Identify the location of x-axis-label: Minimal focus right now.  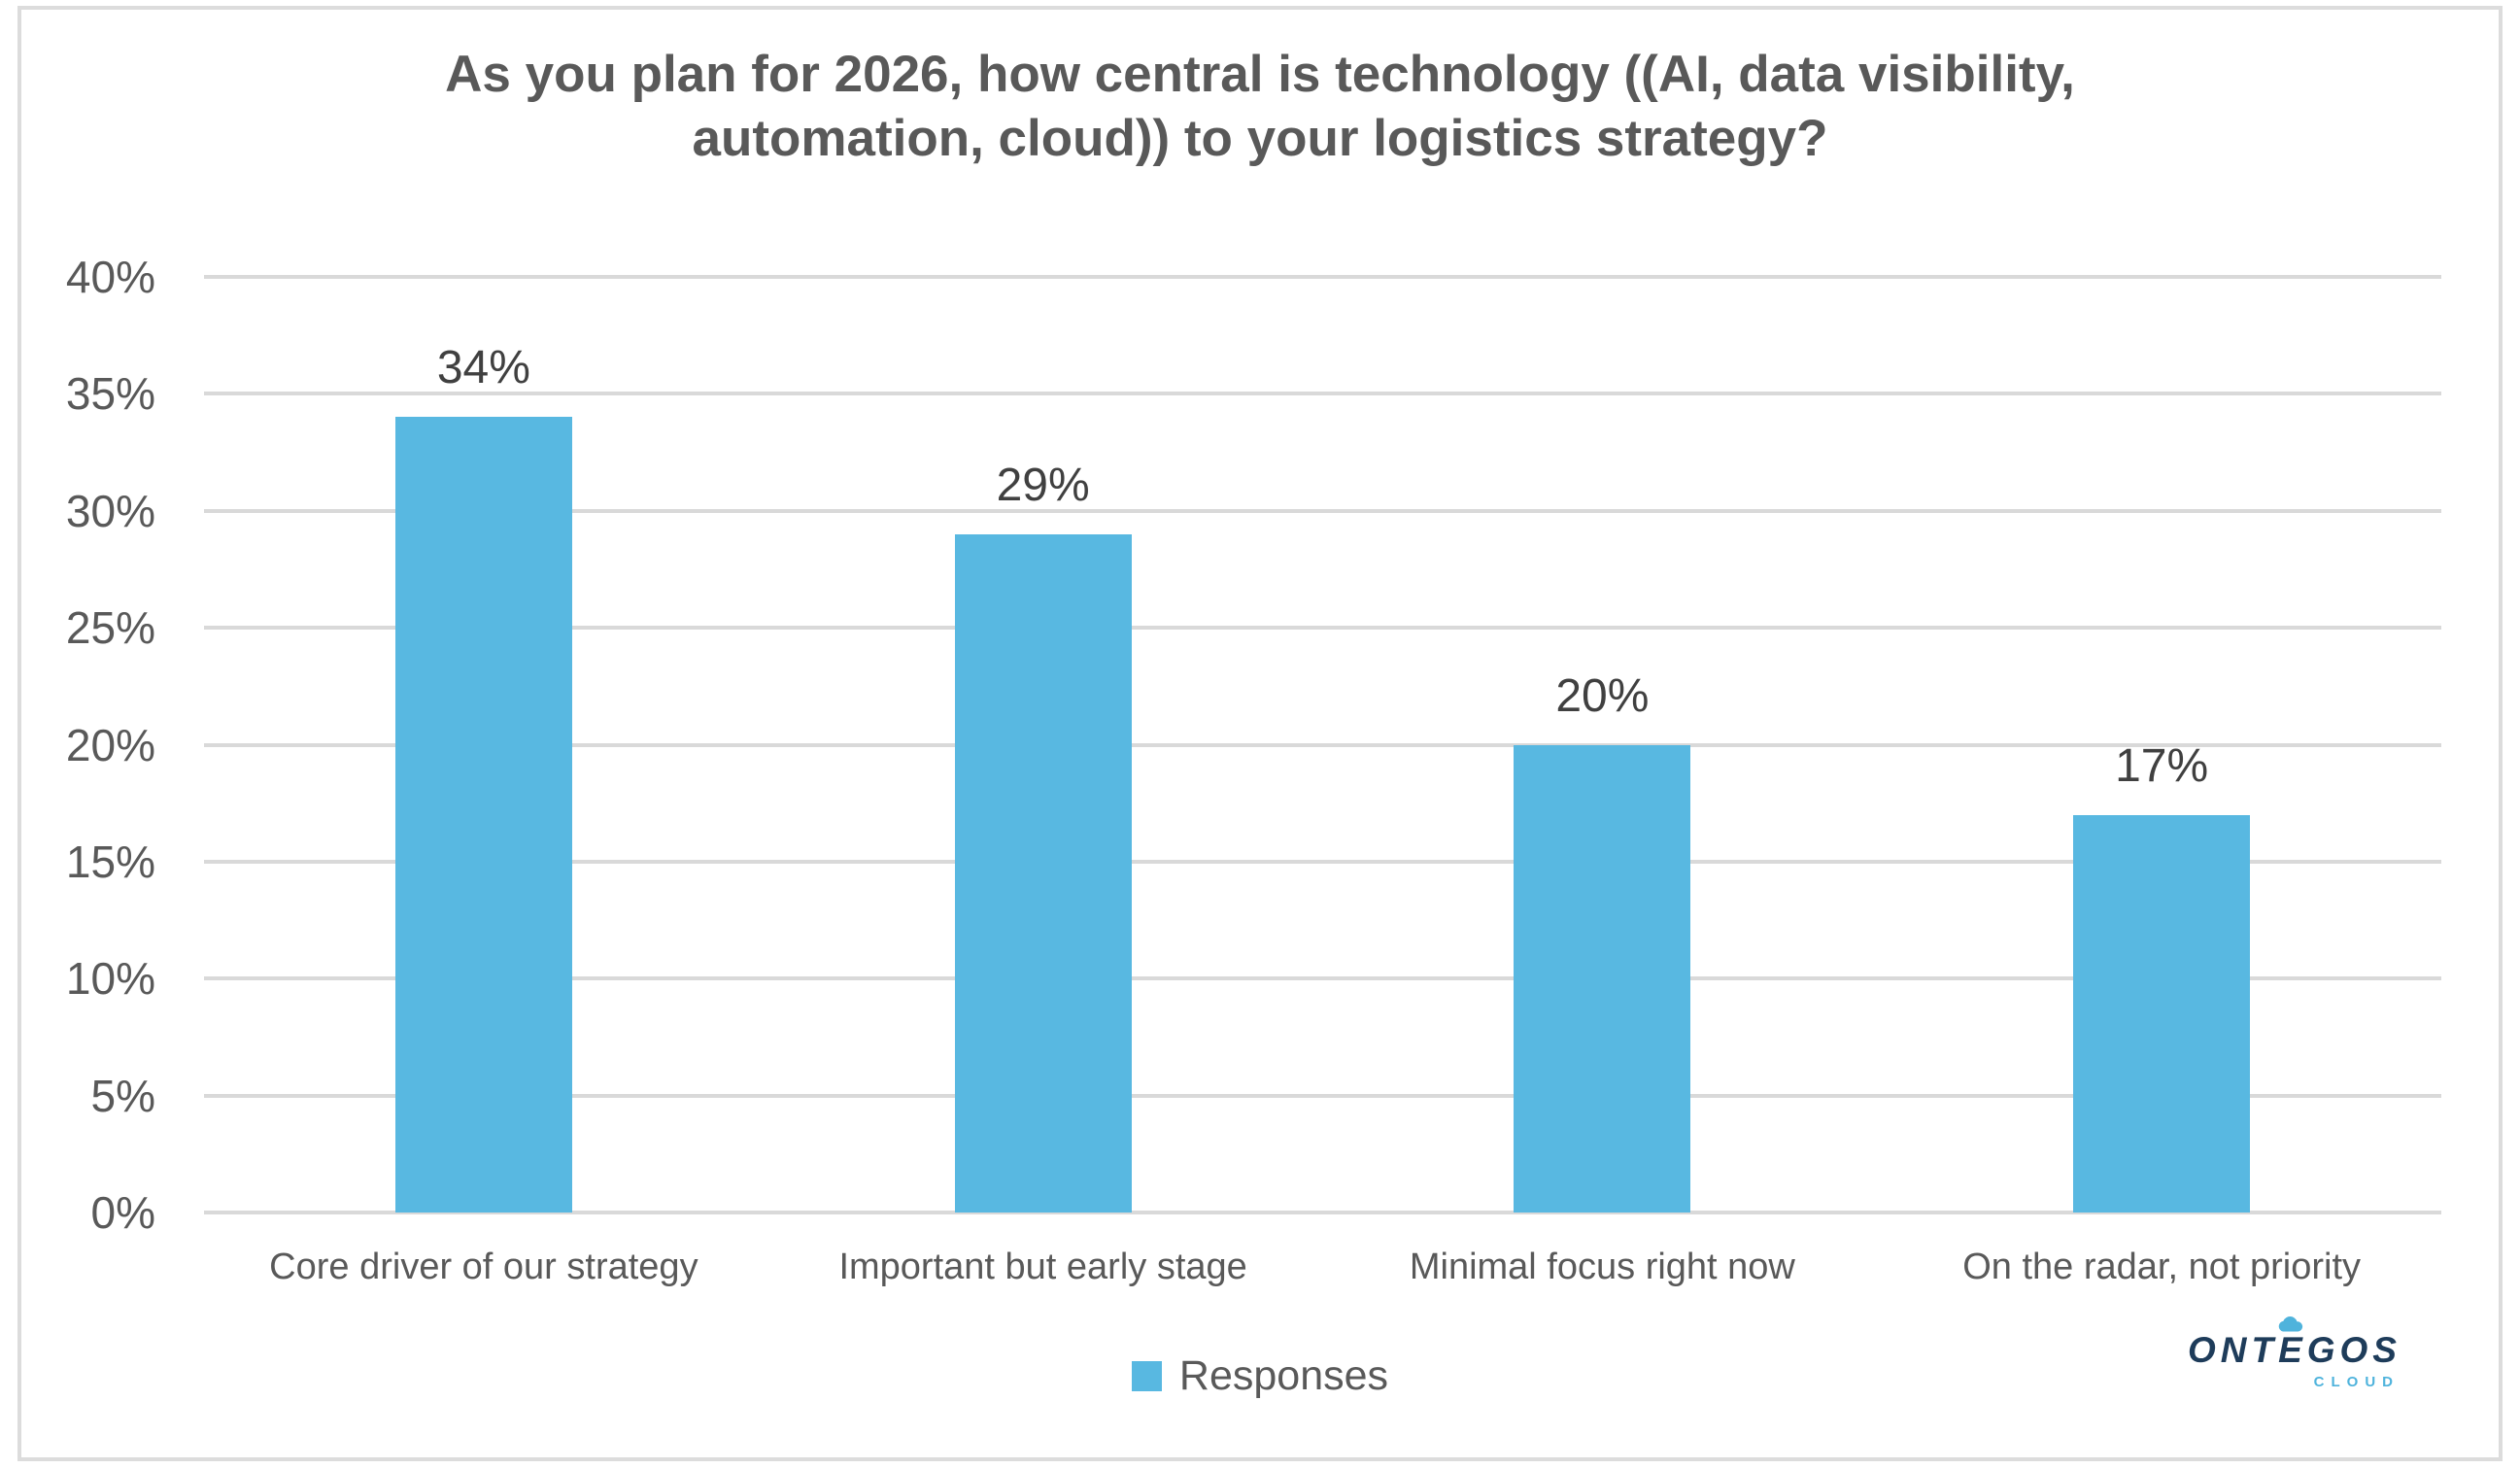
(1602, 1267).